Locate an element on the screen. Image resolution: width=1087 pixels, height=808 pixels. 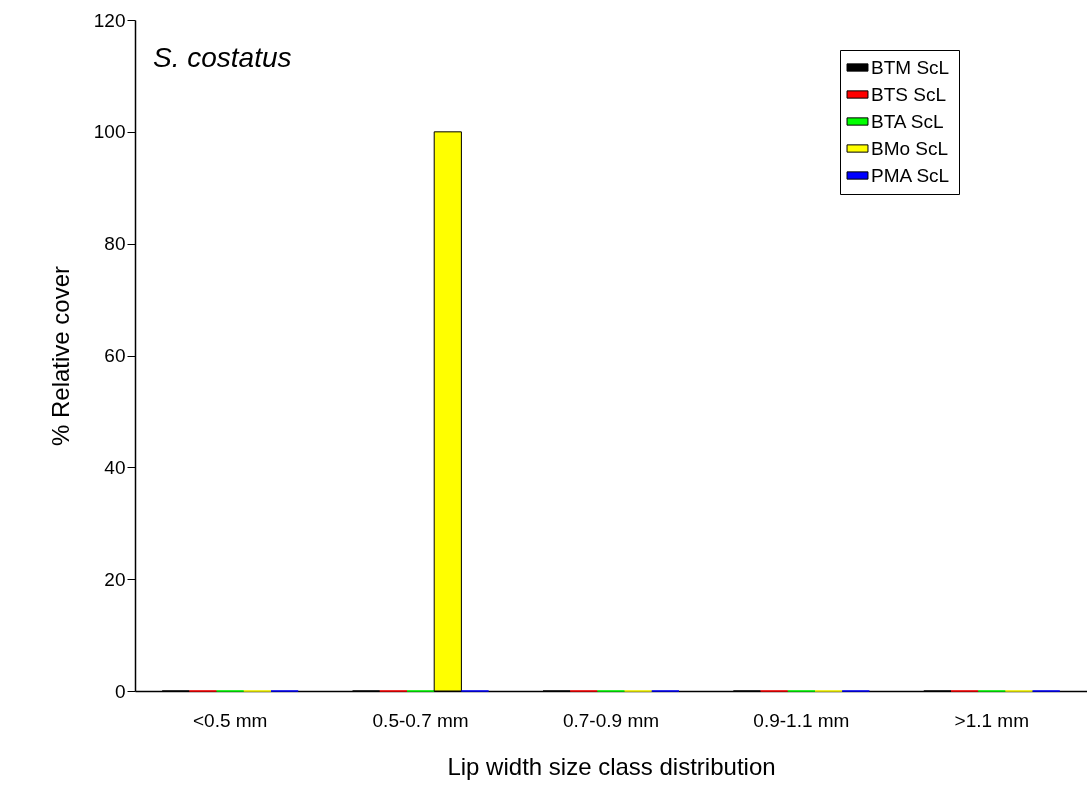
legend-label: BTA ScL is located at coordinates (907, 121).